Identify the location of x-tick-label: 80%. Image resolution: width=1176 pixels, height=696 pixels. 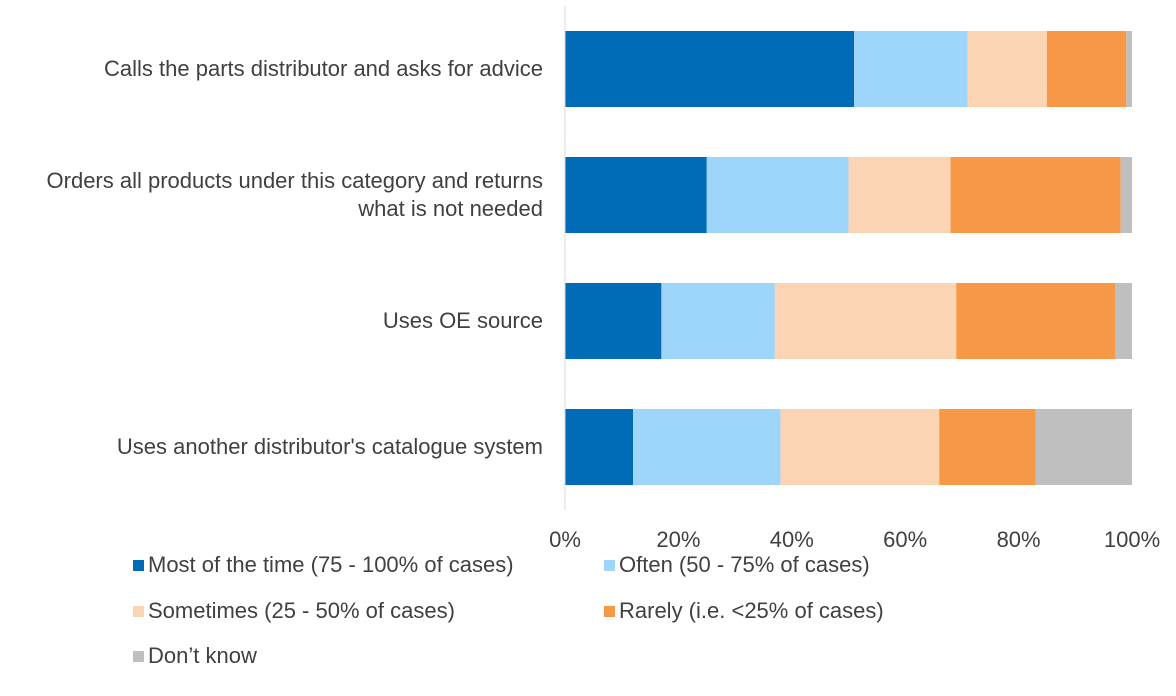
(1019, 539).